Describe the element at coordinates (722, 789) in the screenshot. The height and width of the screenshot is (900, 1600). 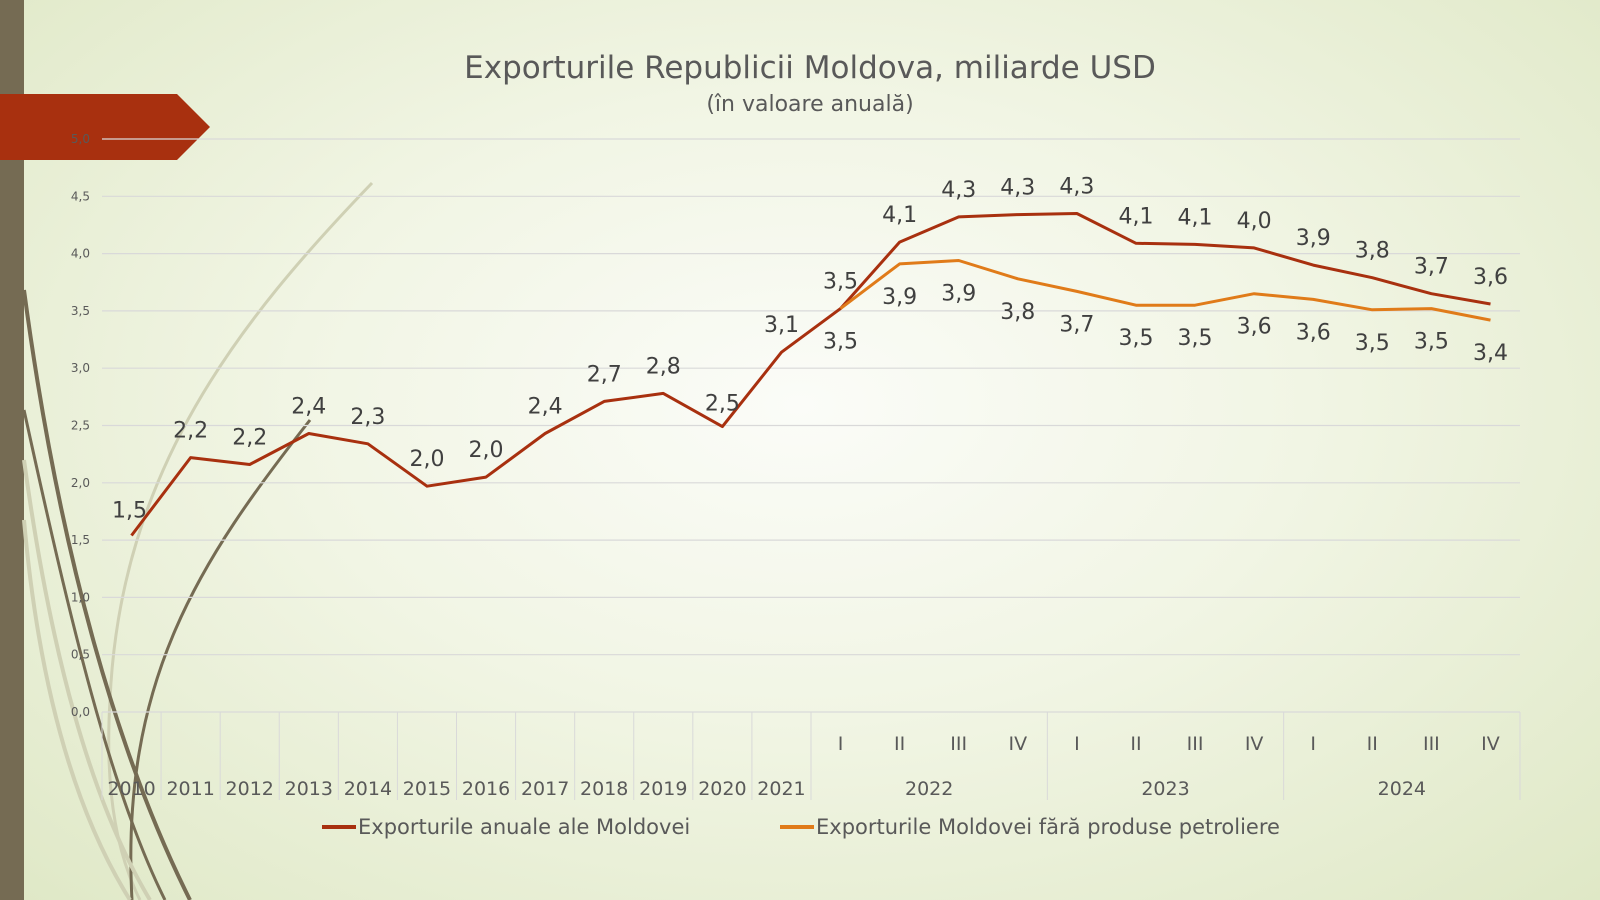
I see `x-year-label: 2020` at that location.